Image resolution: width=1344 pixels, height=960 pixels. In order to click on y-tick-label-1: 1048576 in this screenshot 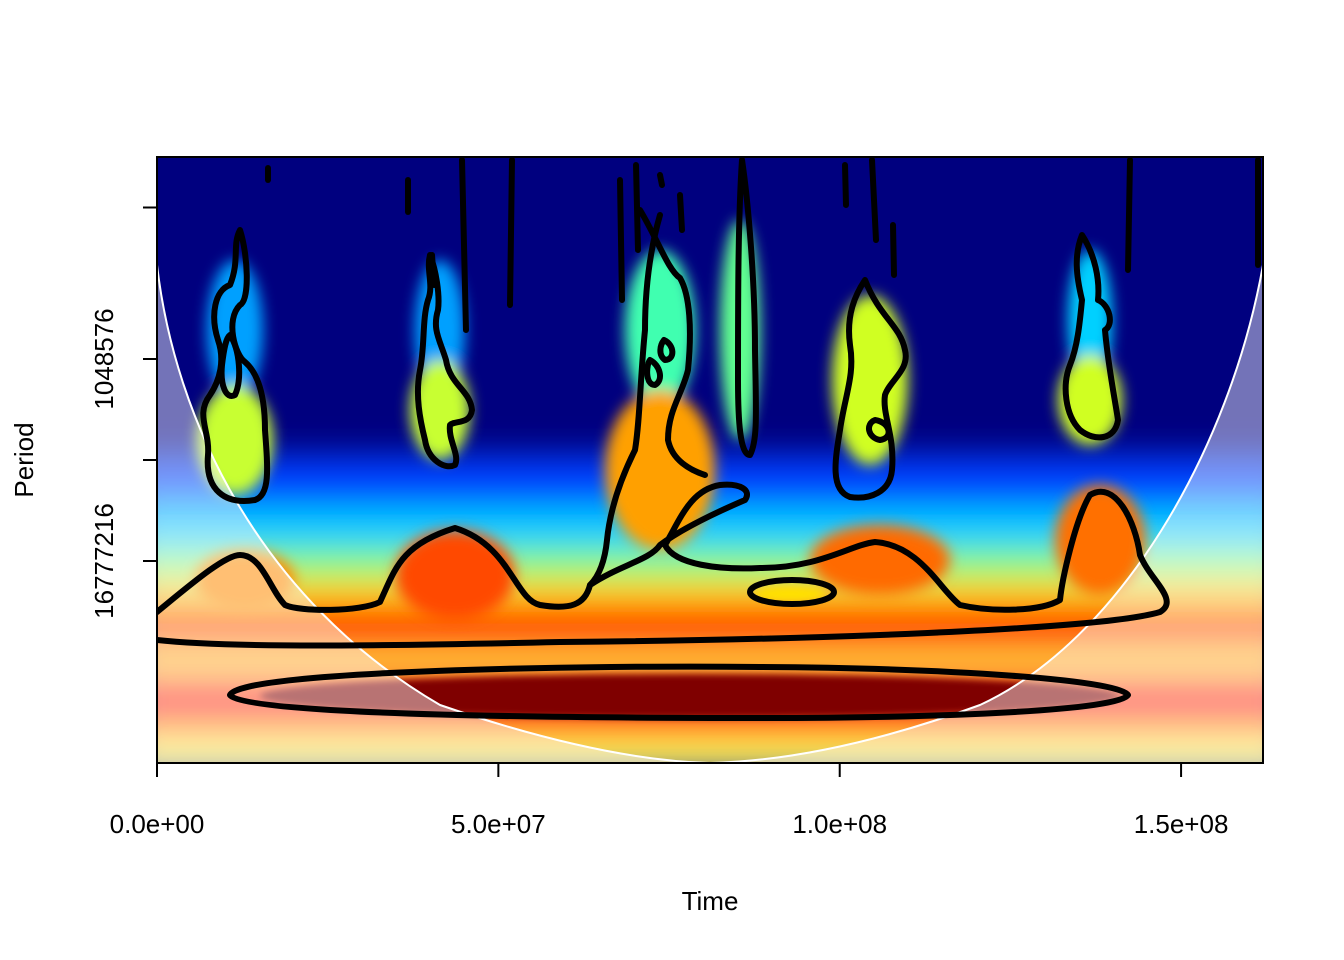, I will do `click(104, 358)`.